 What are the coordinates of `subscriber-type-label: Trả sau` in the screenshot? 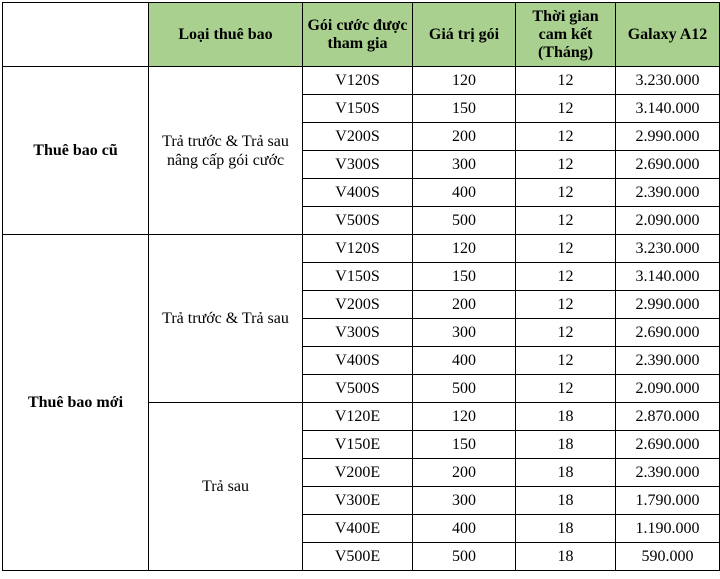 It's located at (225, 486).